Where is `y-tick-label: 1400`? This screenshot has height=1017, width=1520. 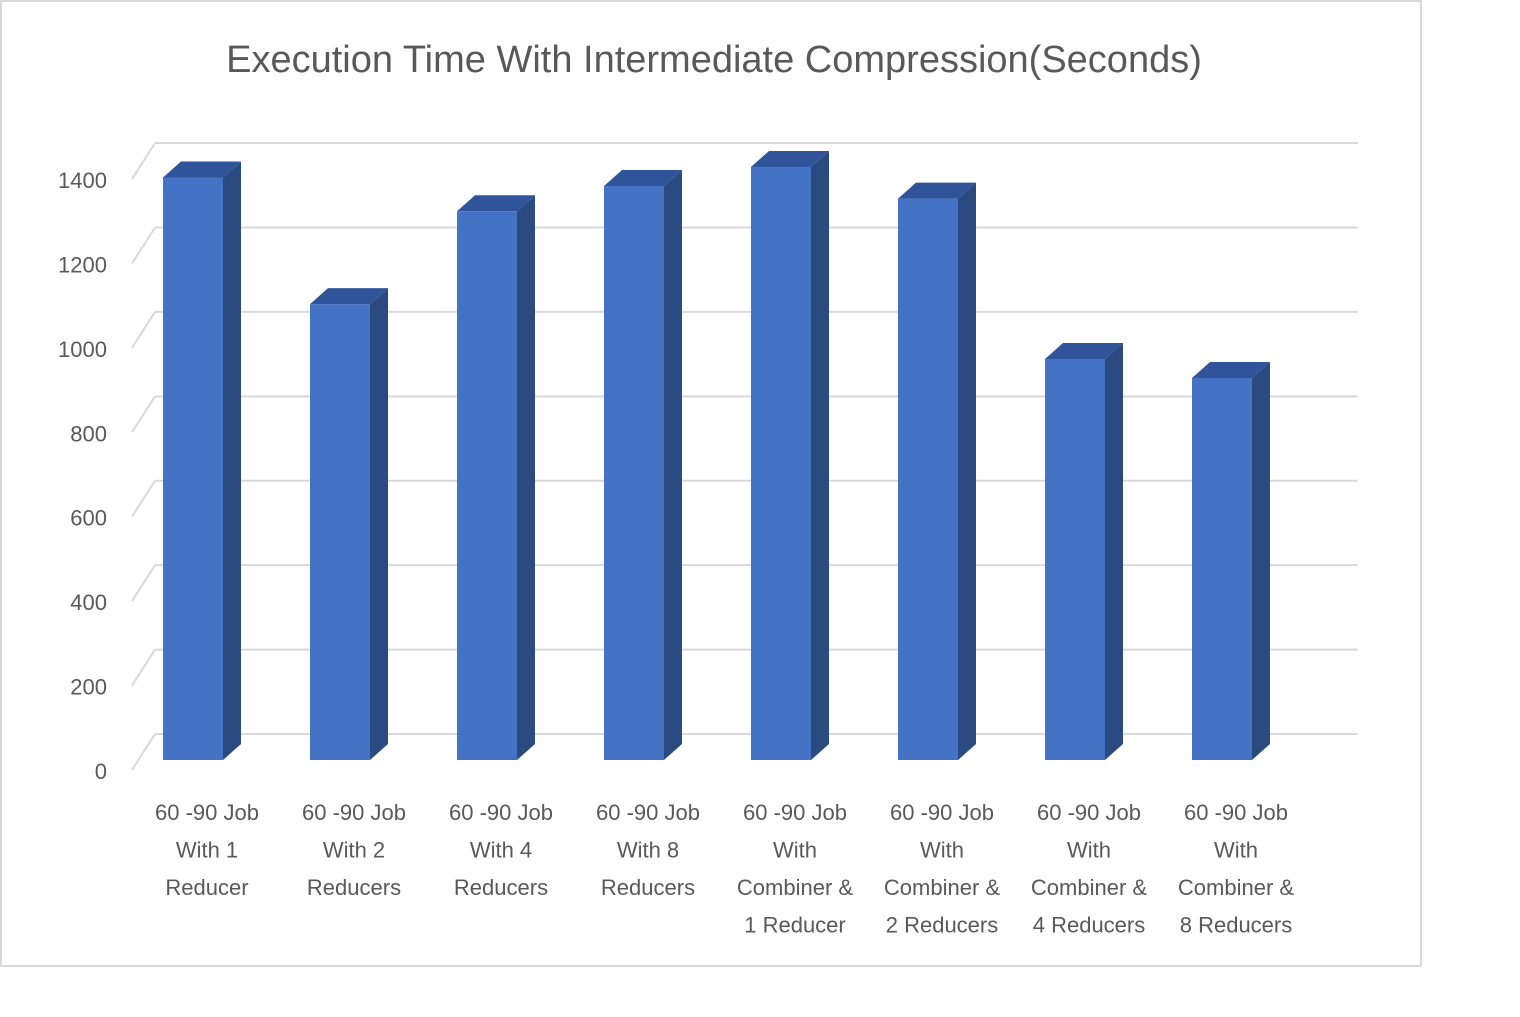
y-tick-label: 1400 is located at coordinates (82, 180).